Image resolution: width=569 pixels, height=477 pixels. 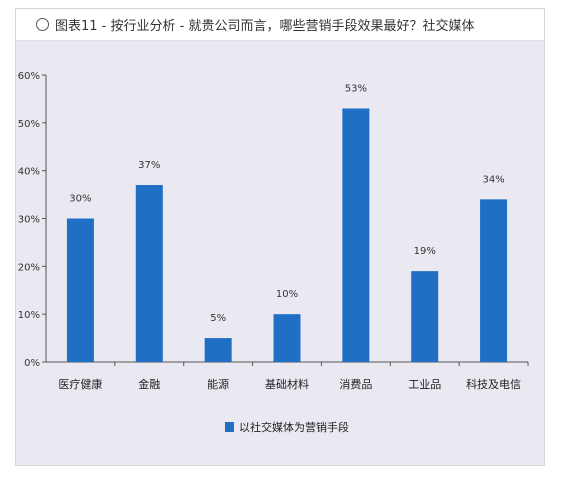 What do you see at coordinates (493, 179) in the screenshot?
I see `data-label: 34%` at bounding box center [493, 179].